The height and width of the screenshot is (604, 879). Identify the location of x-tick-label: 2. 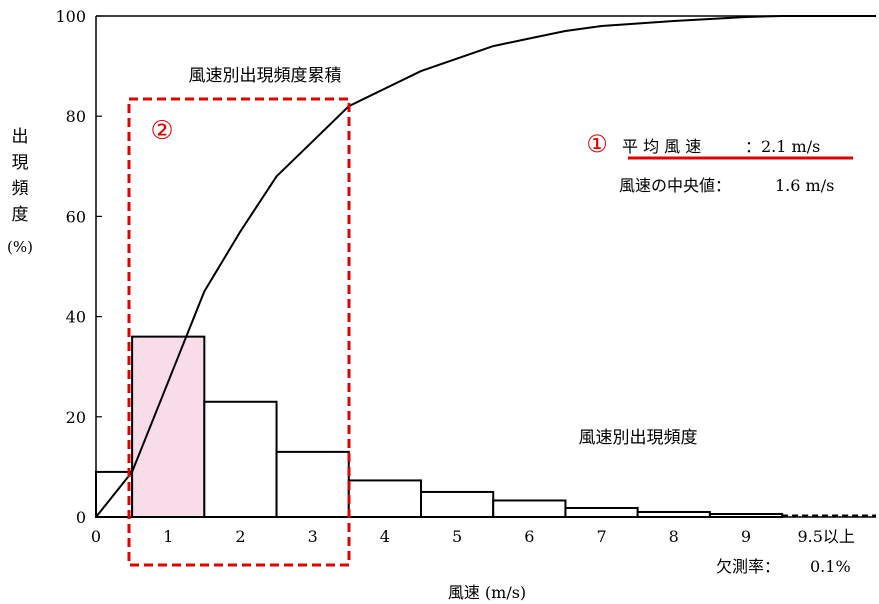
(240, 536).